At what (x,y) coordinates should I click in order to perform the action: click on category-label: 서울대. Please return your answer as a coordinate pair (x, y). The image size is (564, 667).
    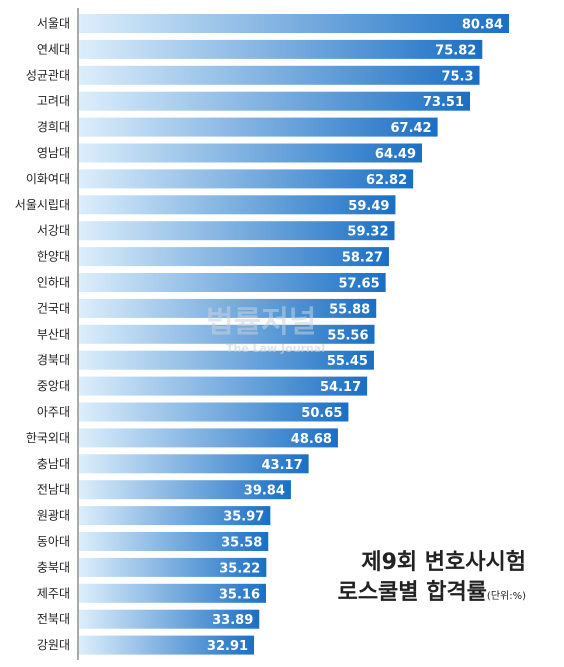
    Looking at the image, I should click on (53, 24).